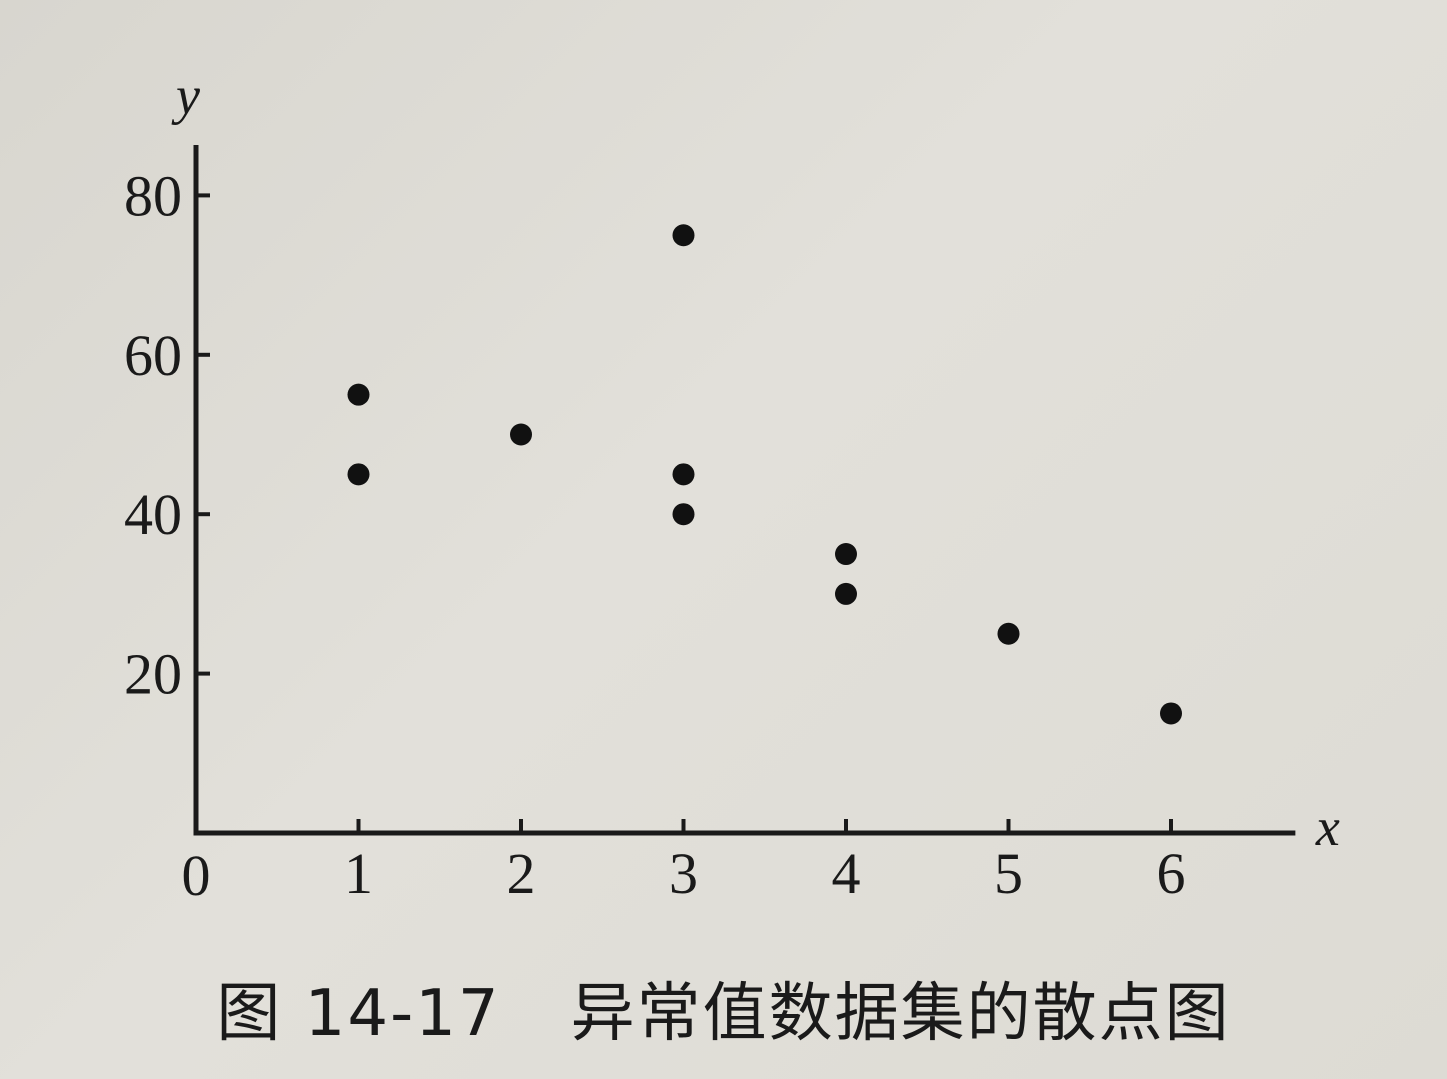  Describe the element at coordinates (153, 514) in the screenshot. I see `y-tick-label: 40` at that location.